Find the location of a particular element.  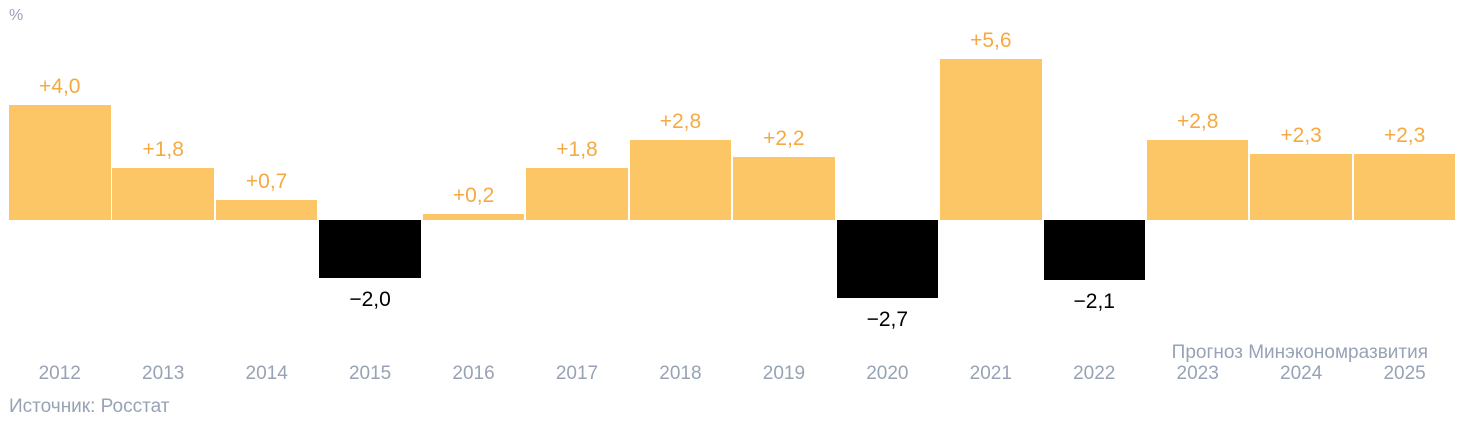

bar-2016 is located at coordinates (473, 217).